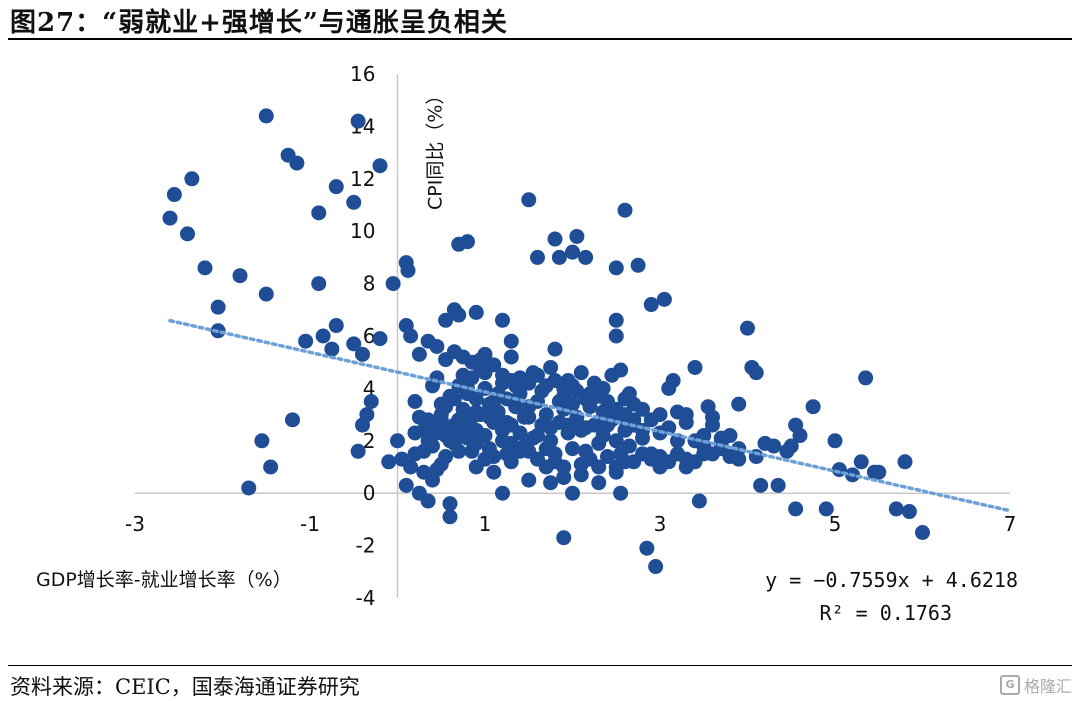  Describe the element at coordinates (540, 39) in the screenshot. I see `top-rule` at that location.